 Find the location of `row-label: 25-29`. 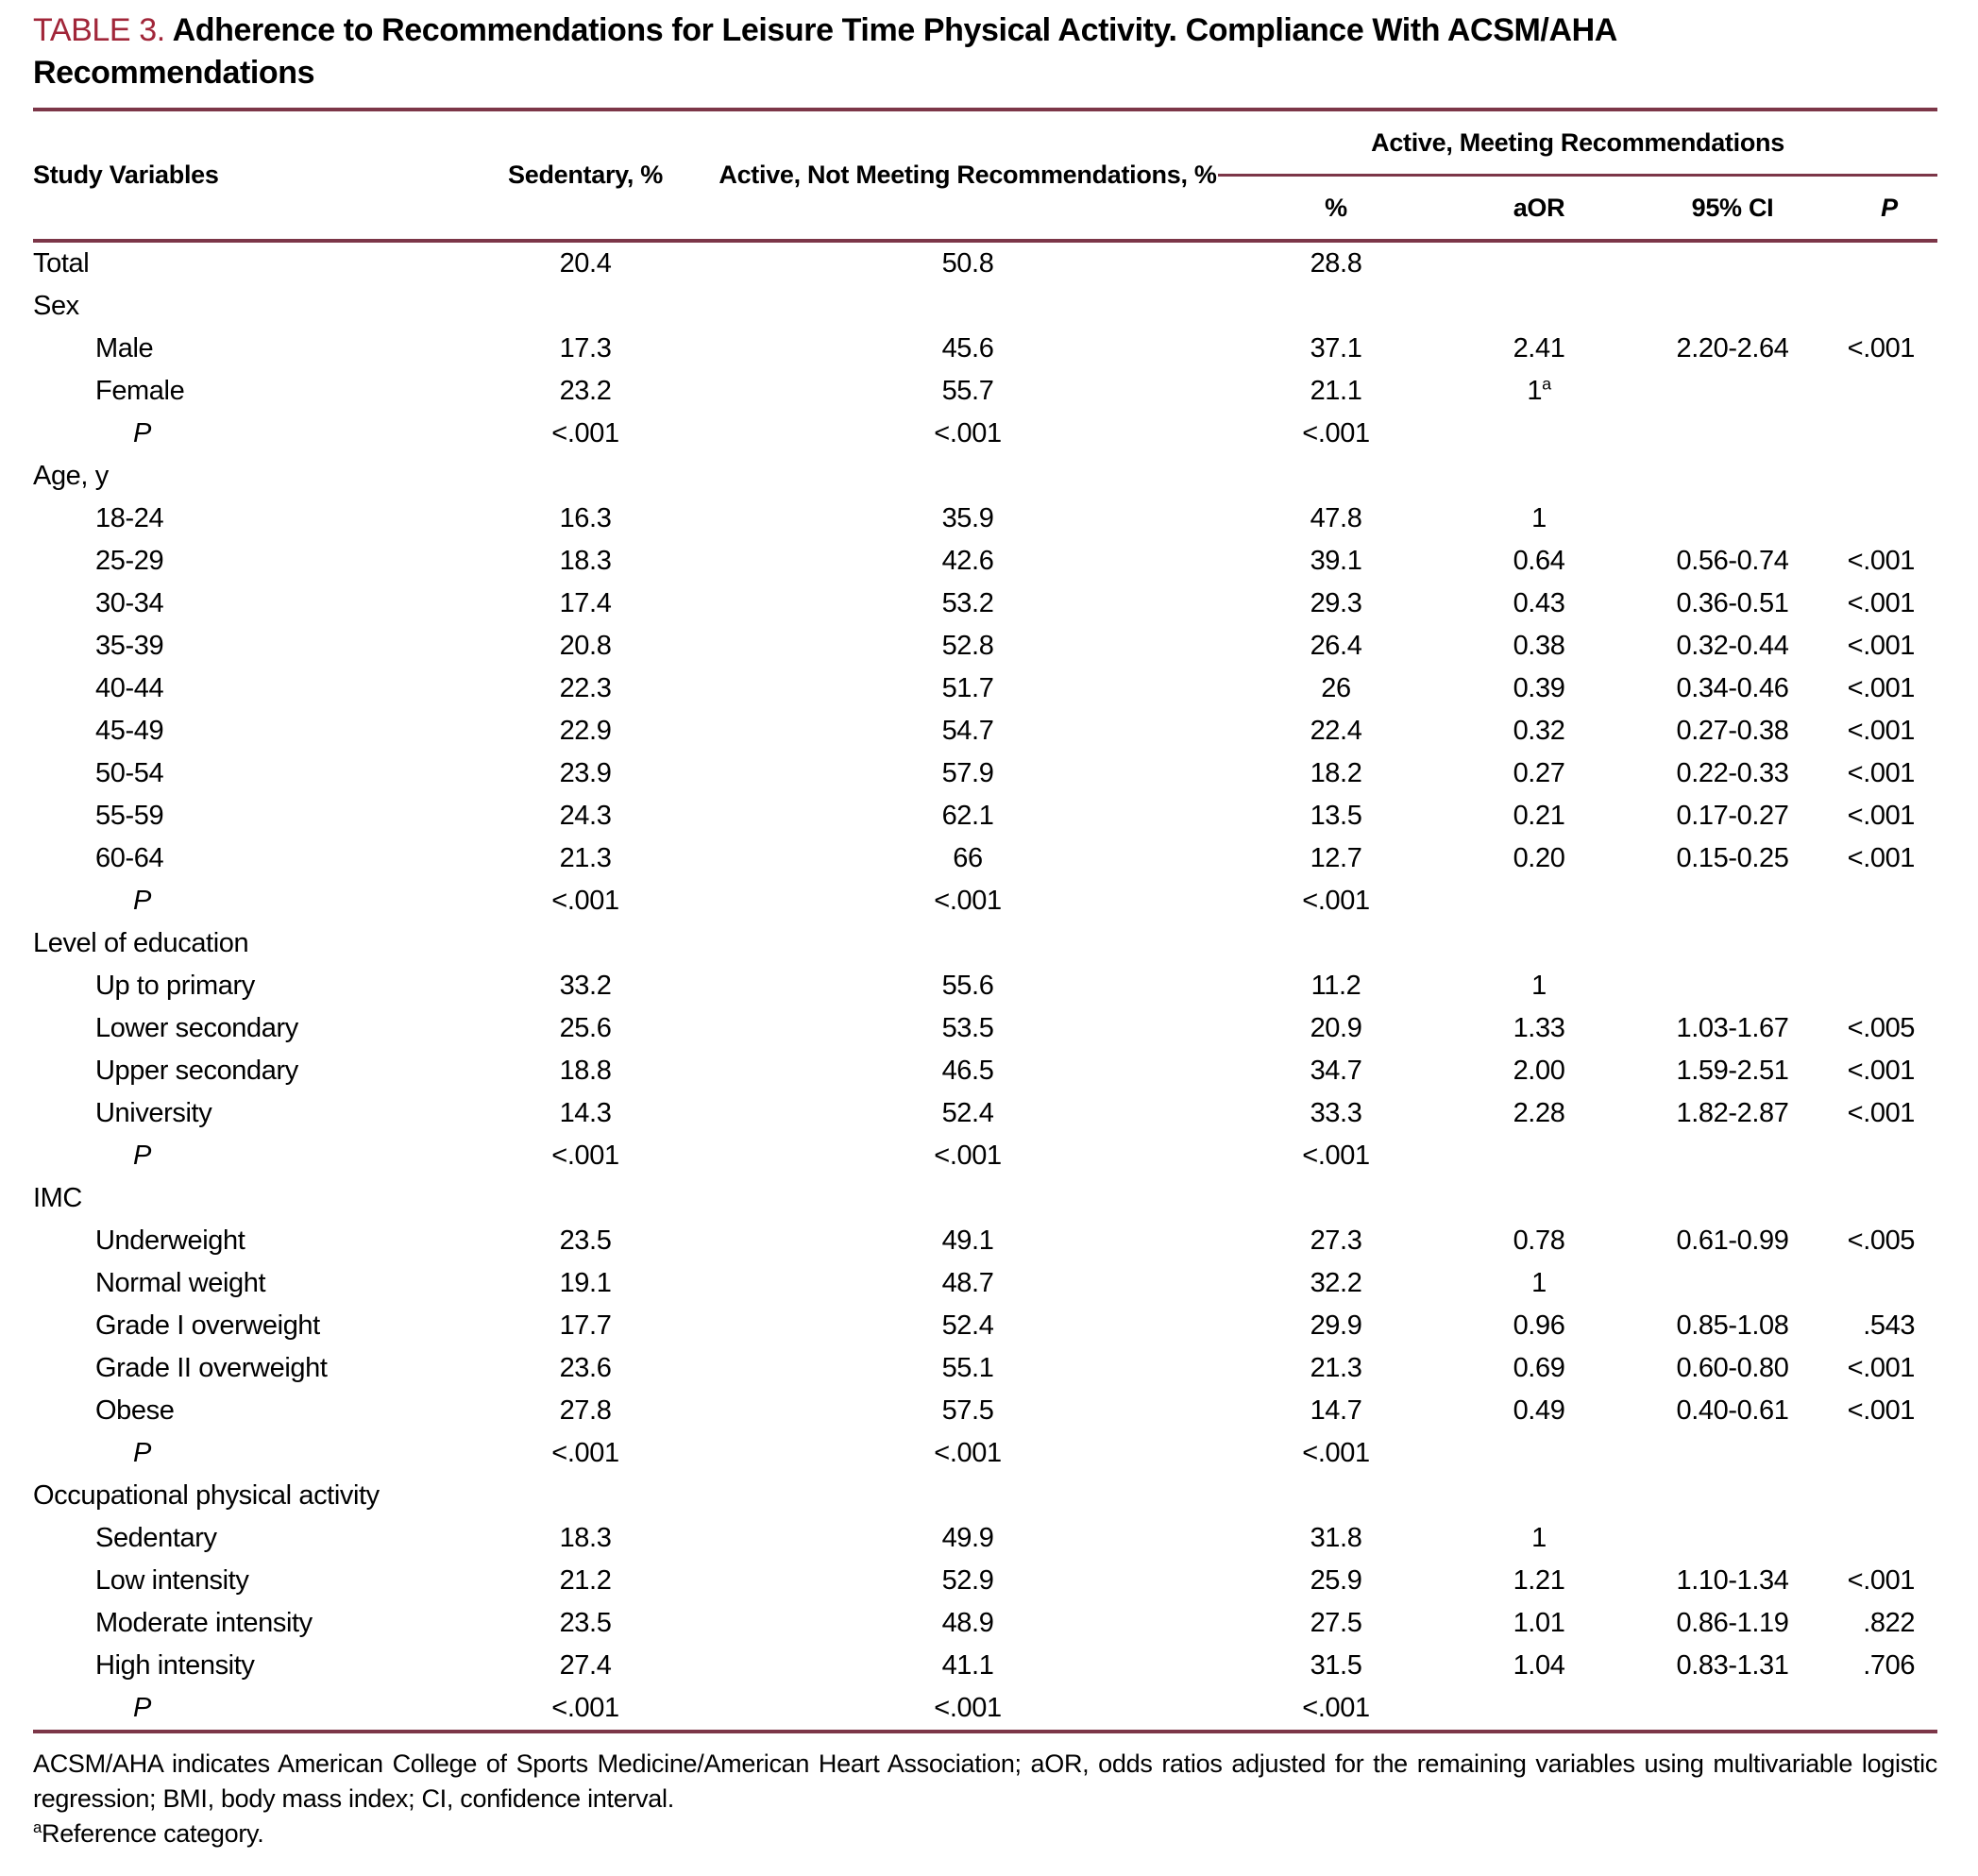

row-label: 25-29 is located at coordinates (129, 561).